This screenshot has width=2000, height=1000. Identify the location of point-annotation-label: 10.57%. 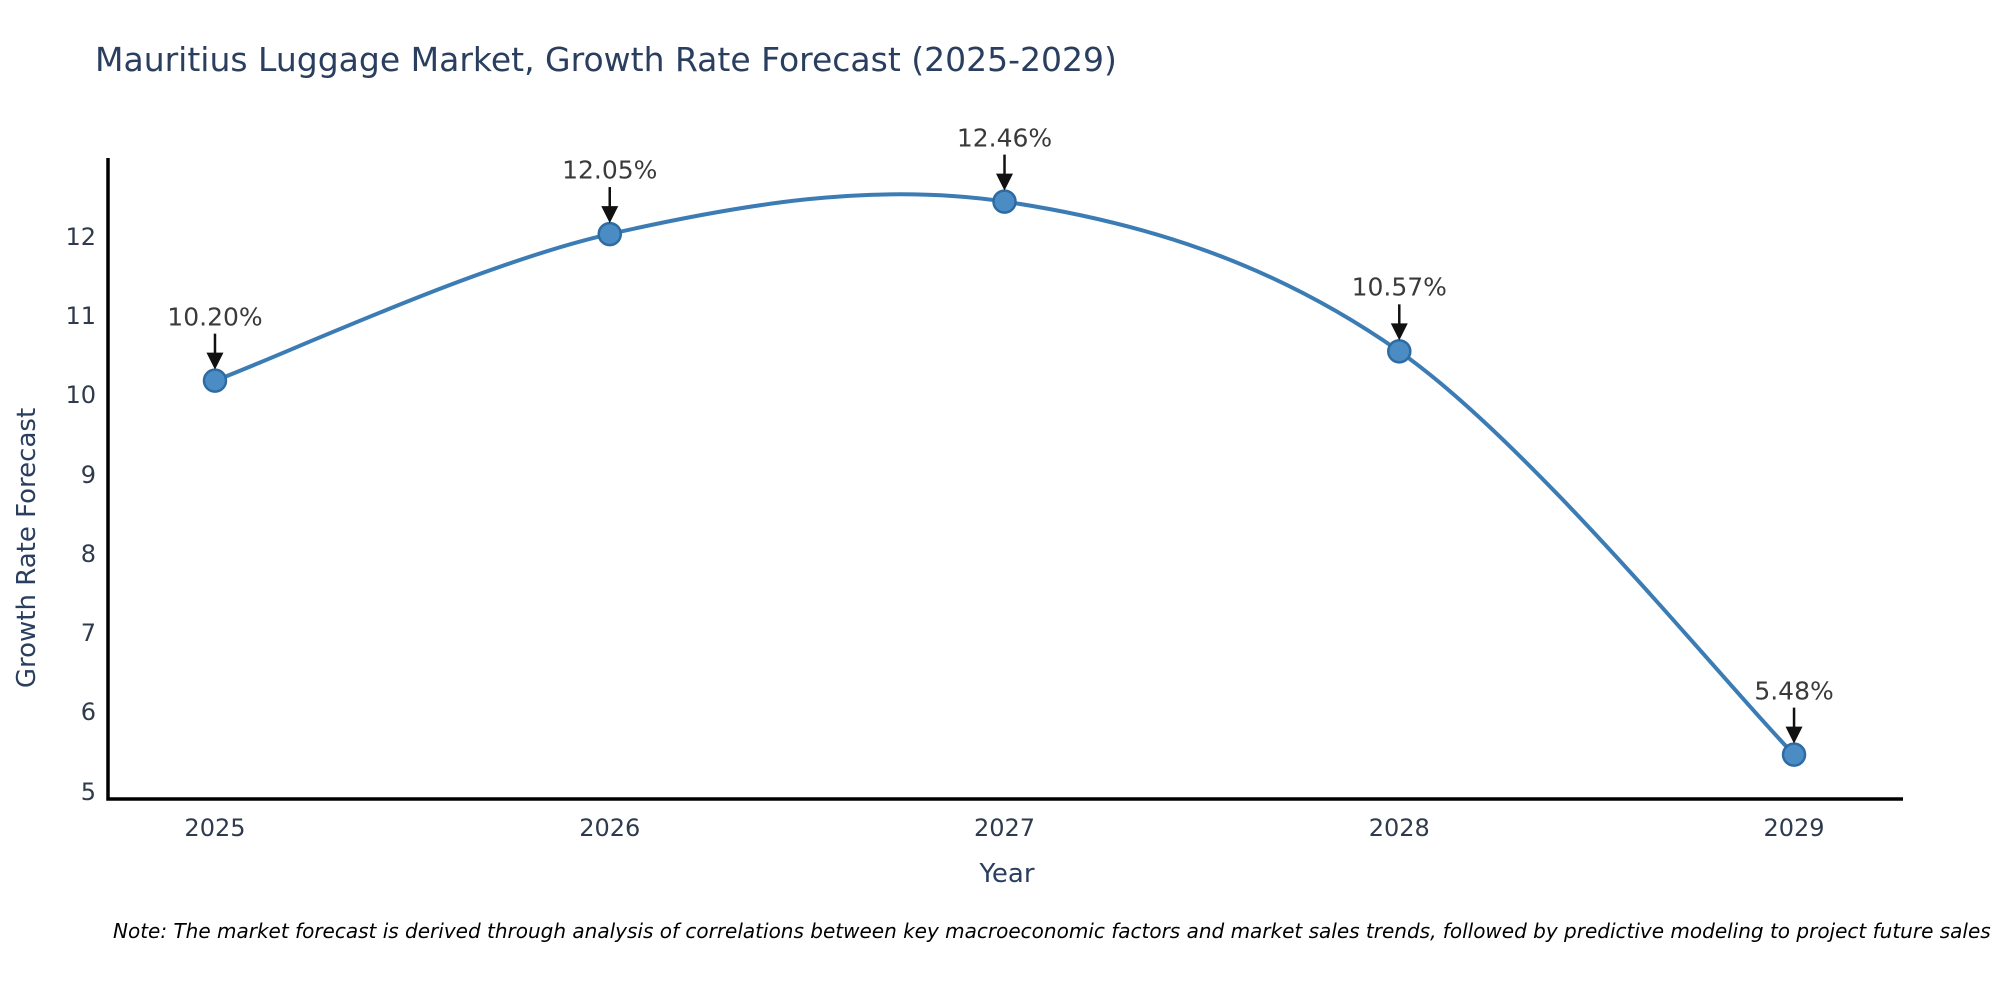
(1399, 287).